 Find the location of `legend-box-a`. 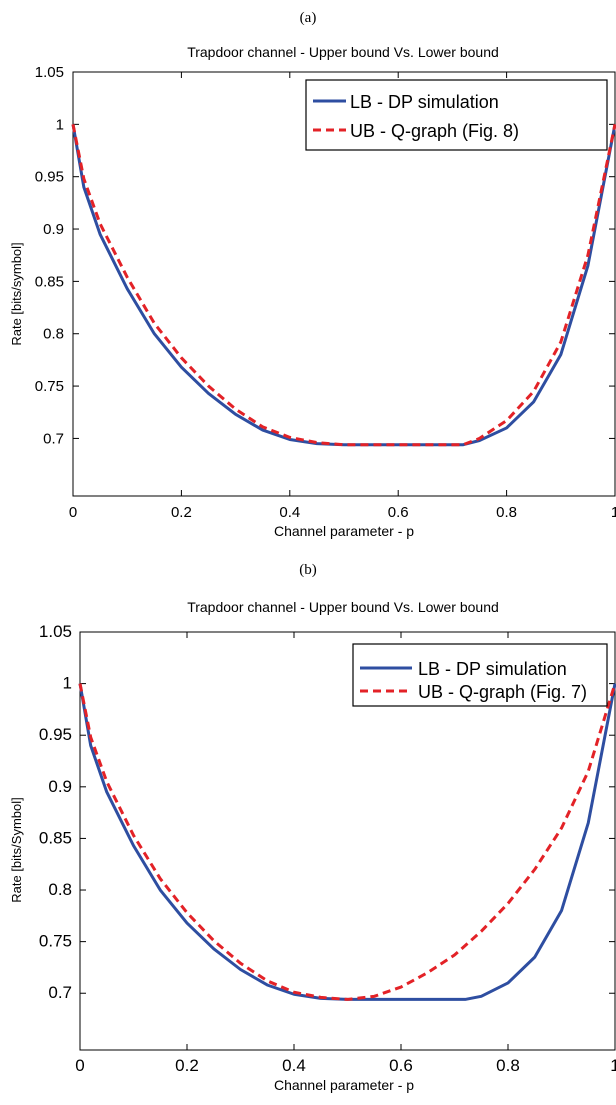

legend-box-a is located at coordinates (456, 115).